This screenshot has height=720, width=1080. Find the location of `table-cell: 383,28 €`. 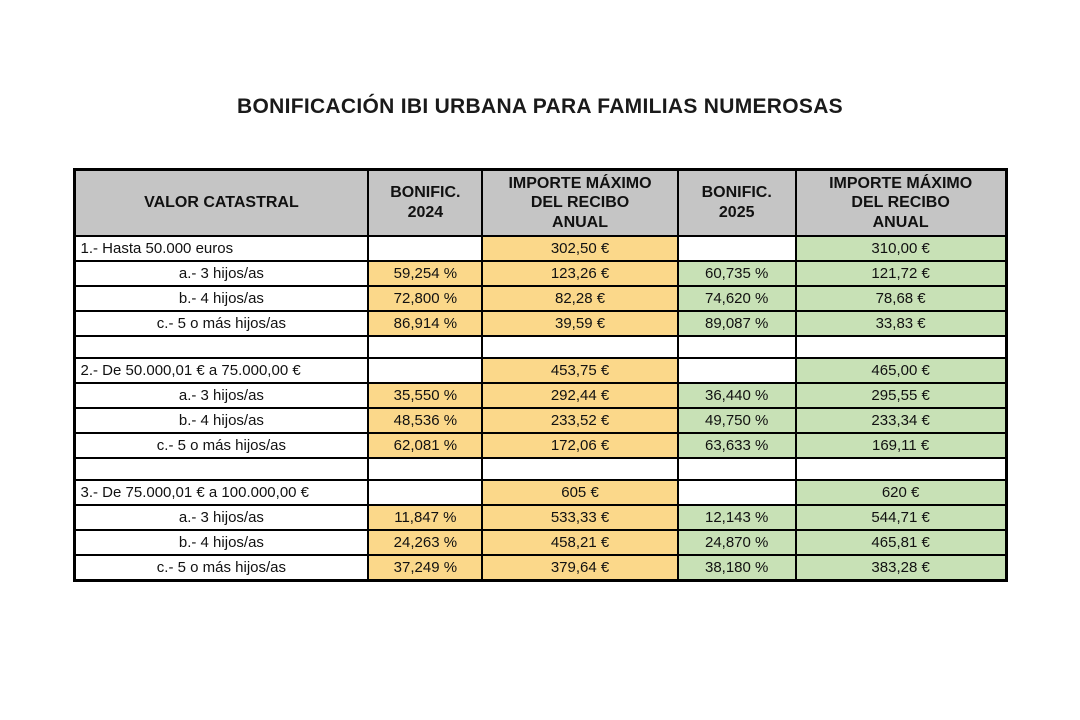

table-cell: 383,28 € is located at coordinates (901, 568).